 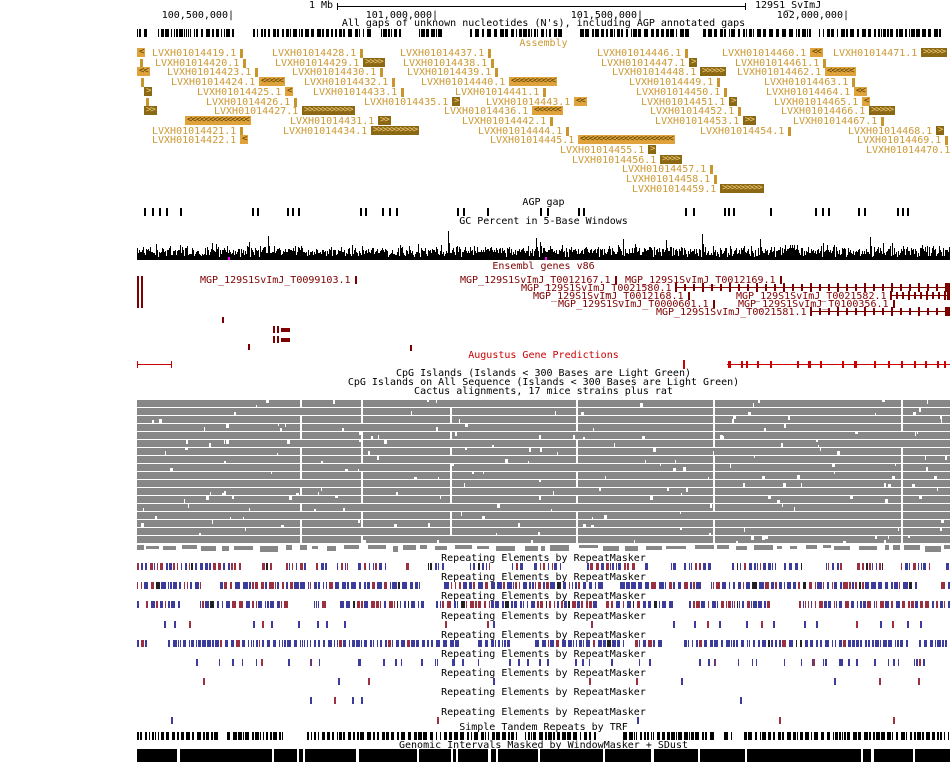 I want to click on assembly-item-label: LVXH01014467.1, so click(x=835, y=121).